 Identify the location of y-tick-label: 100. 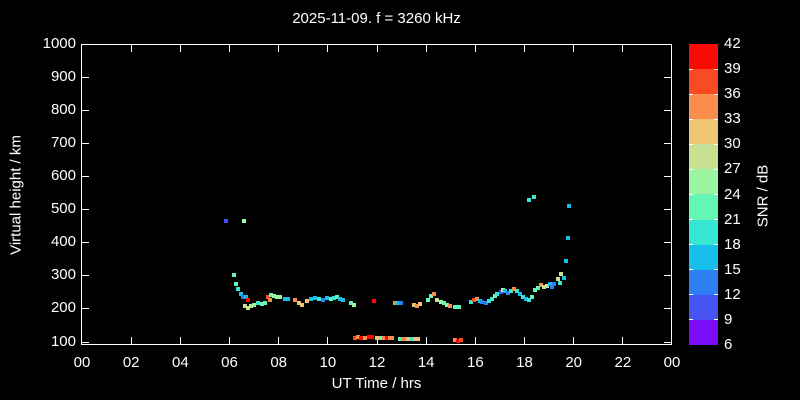
(63, 341).